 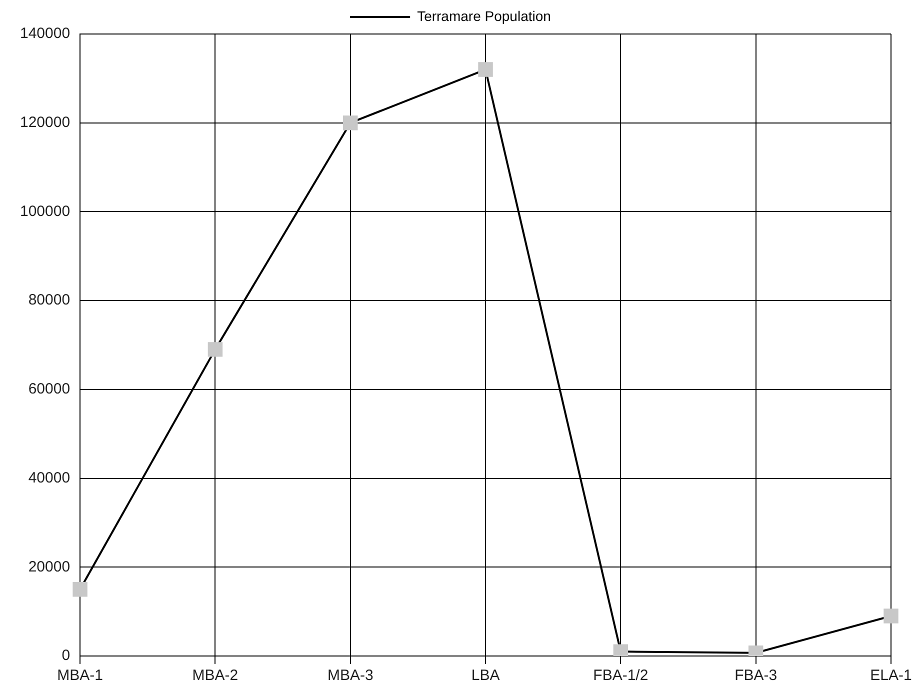 I want to click on y-tick-label: 140000, so click(x=45, y=33).